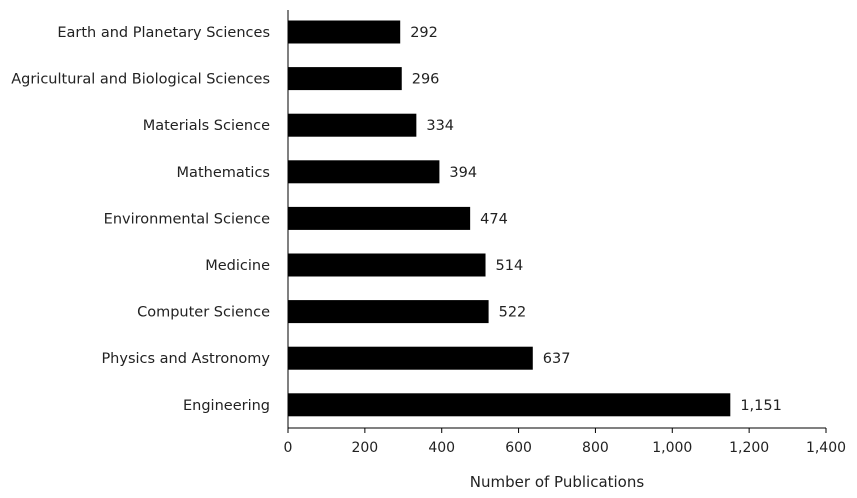 The width and height of the screenshot is (857, 498). Describe the element at coordinates (494, 219) in the screenshot. I see `value-label-4: 474` at that location.